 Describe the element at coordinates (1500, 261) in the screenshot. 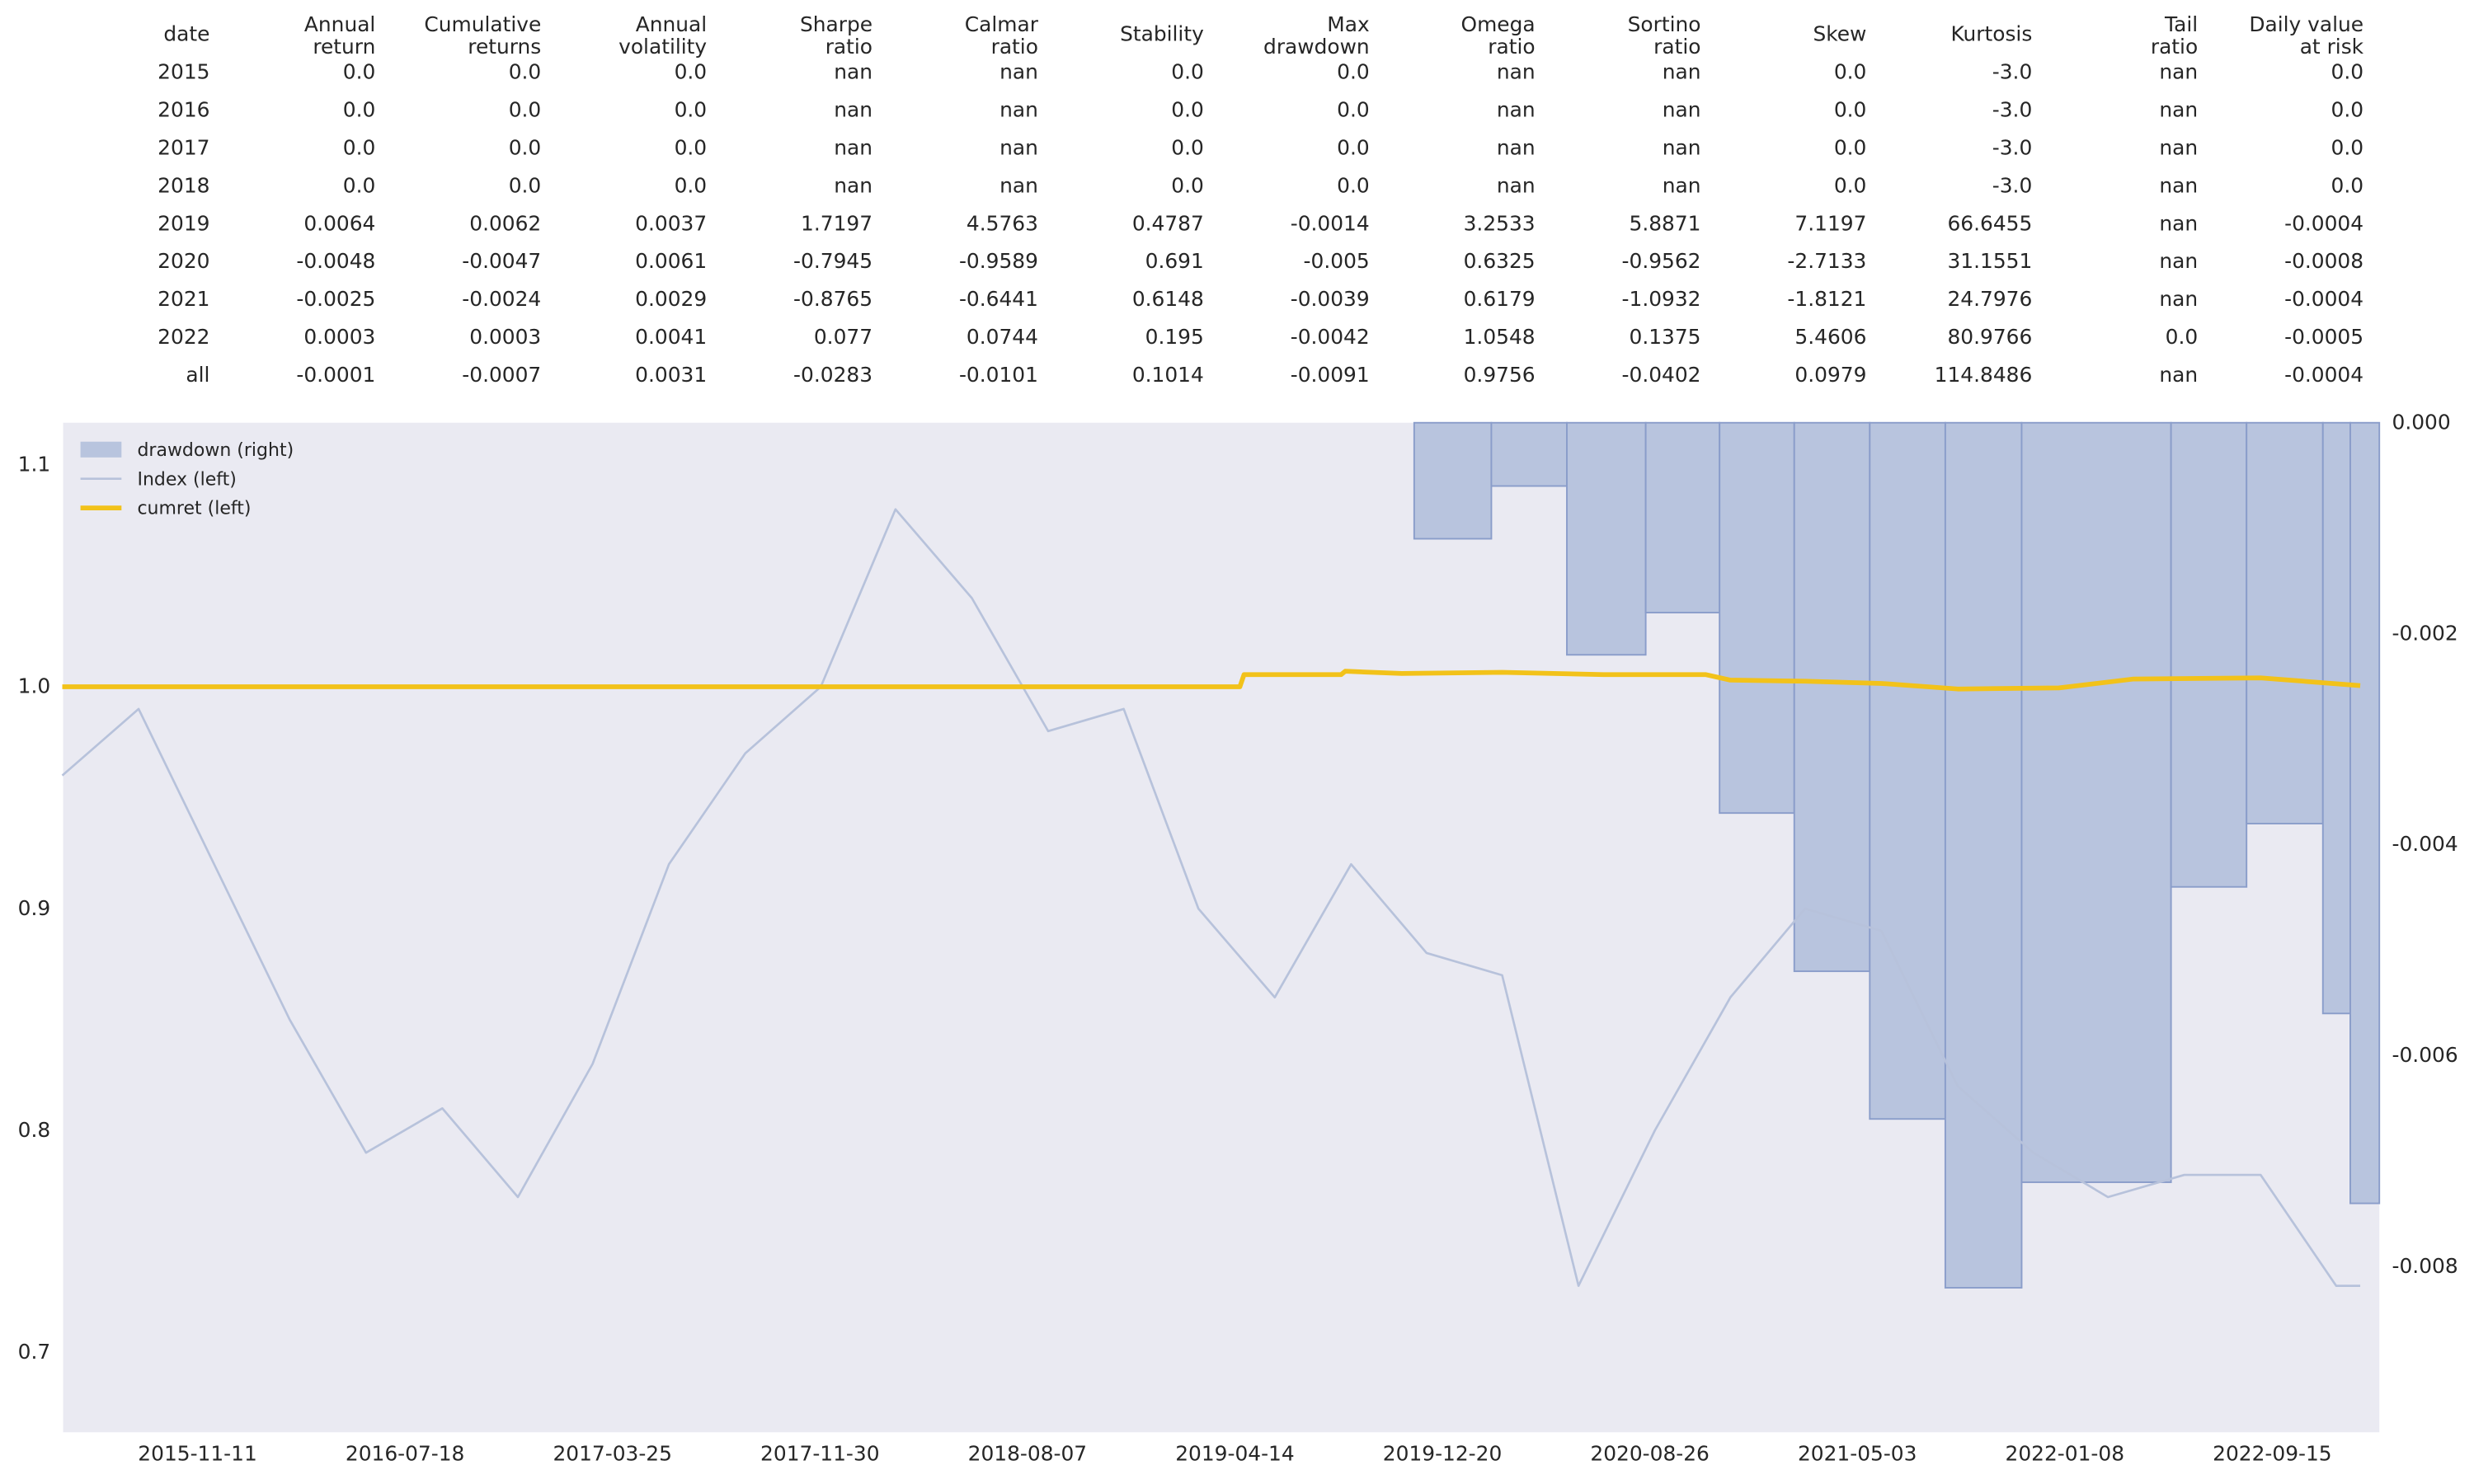

I see `table-cell: 0.6325` at that location.